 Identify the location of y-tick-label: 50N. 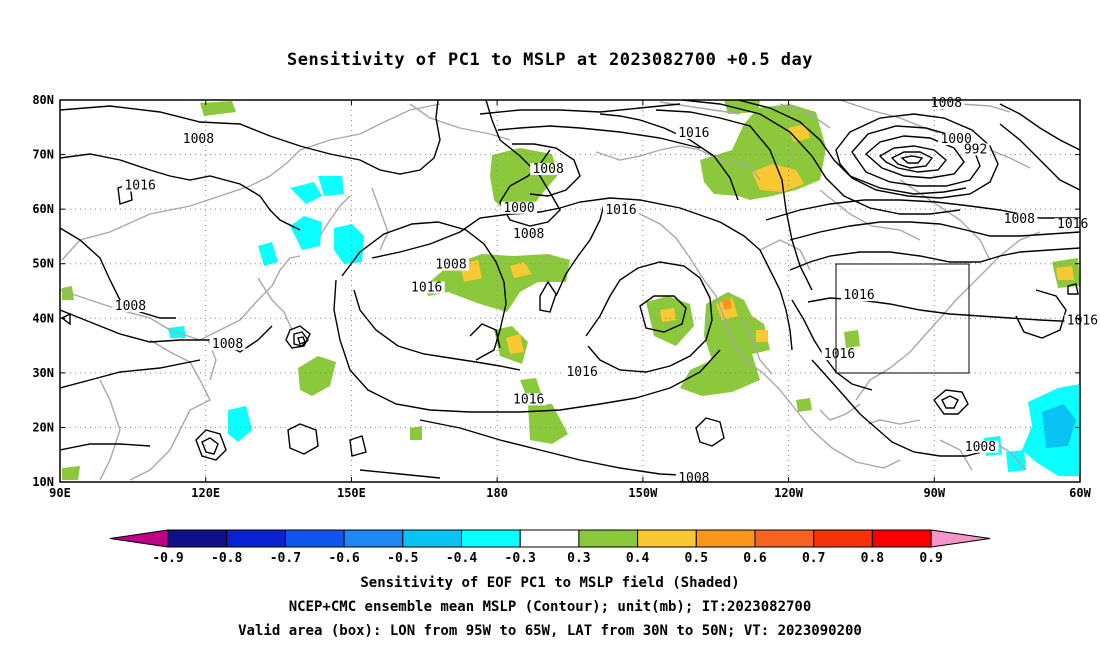
(43, 264).